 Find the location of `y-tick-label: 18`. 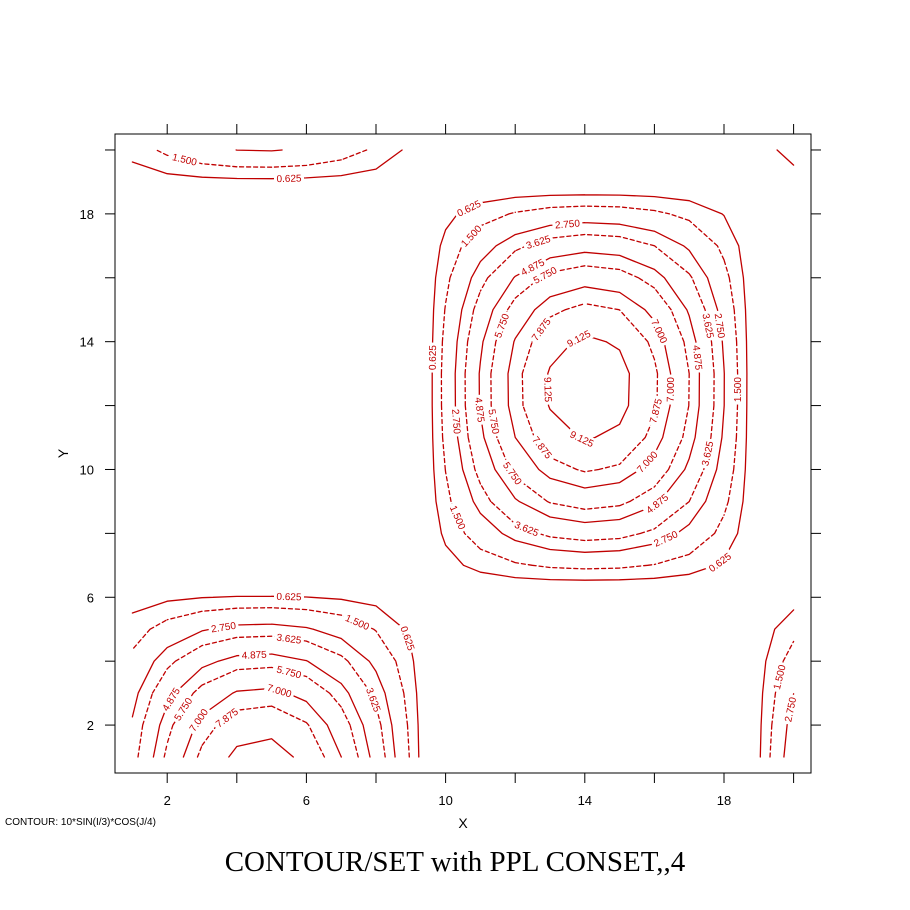

y-tick-label: 18 is located at coordinates (87, 214).